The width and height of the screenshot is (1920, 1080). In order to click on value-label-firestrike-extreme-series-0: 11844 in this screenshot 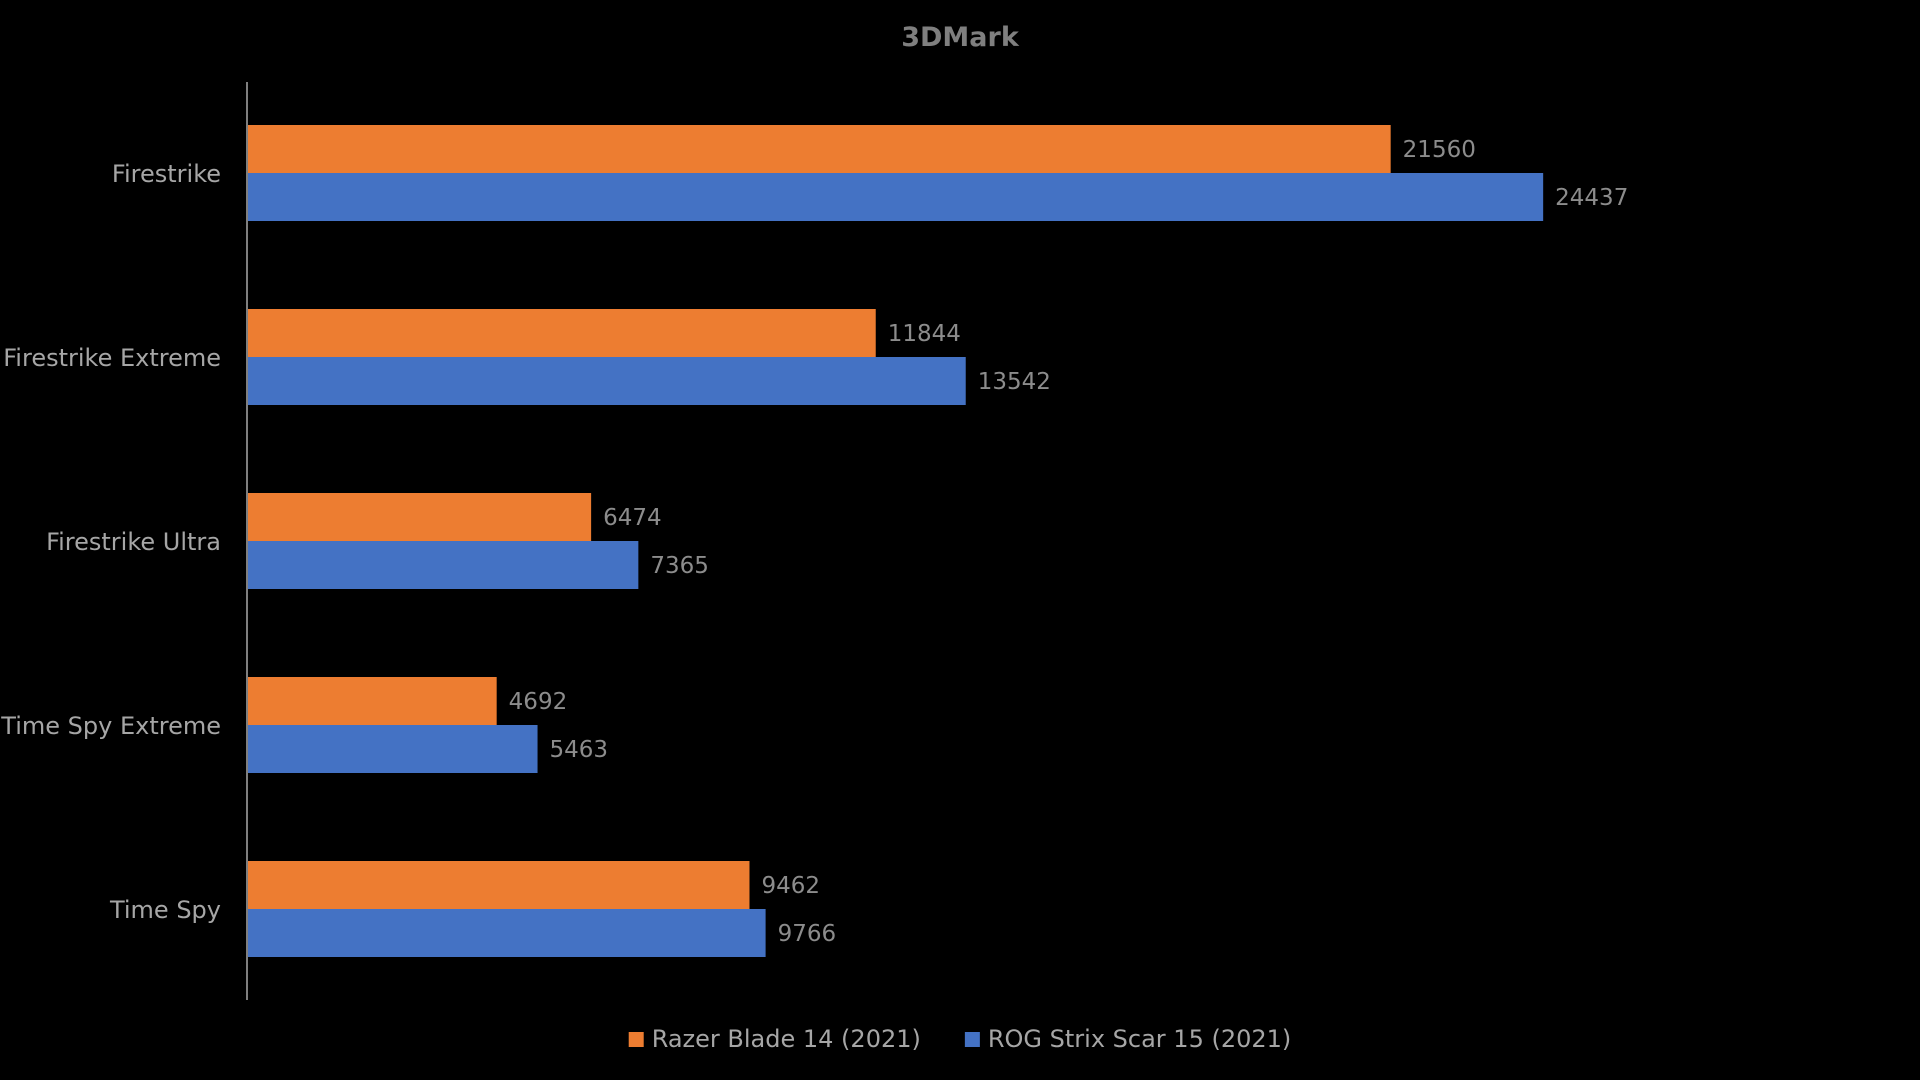, I will do `click(924, 334)`.